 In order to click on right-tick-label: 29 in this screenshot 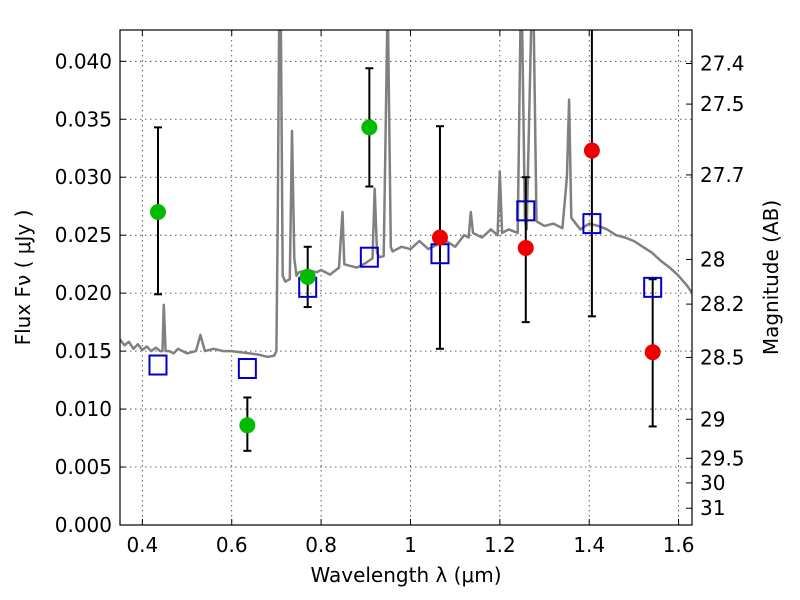, I will do `click(712, 419)`.